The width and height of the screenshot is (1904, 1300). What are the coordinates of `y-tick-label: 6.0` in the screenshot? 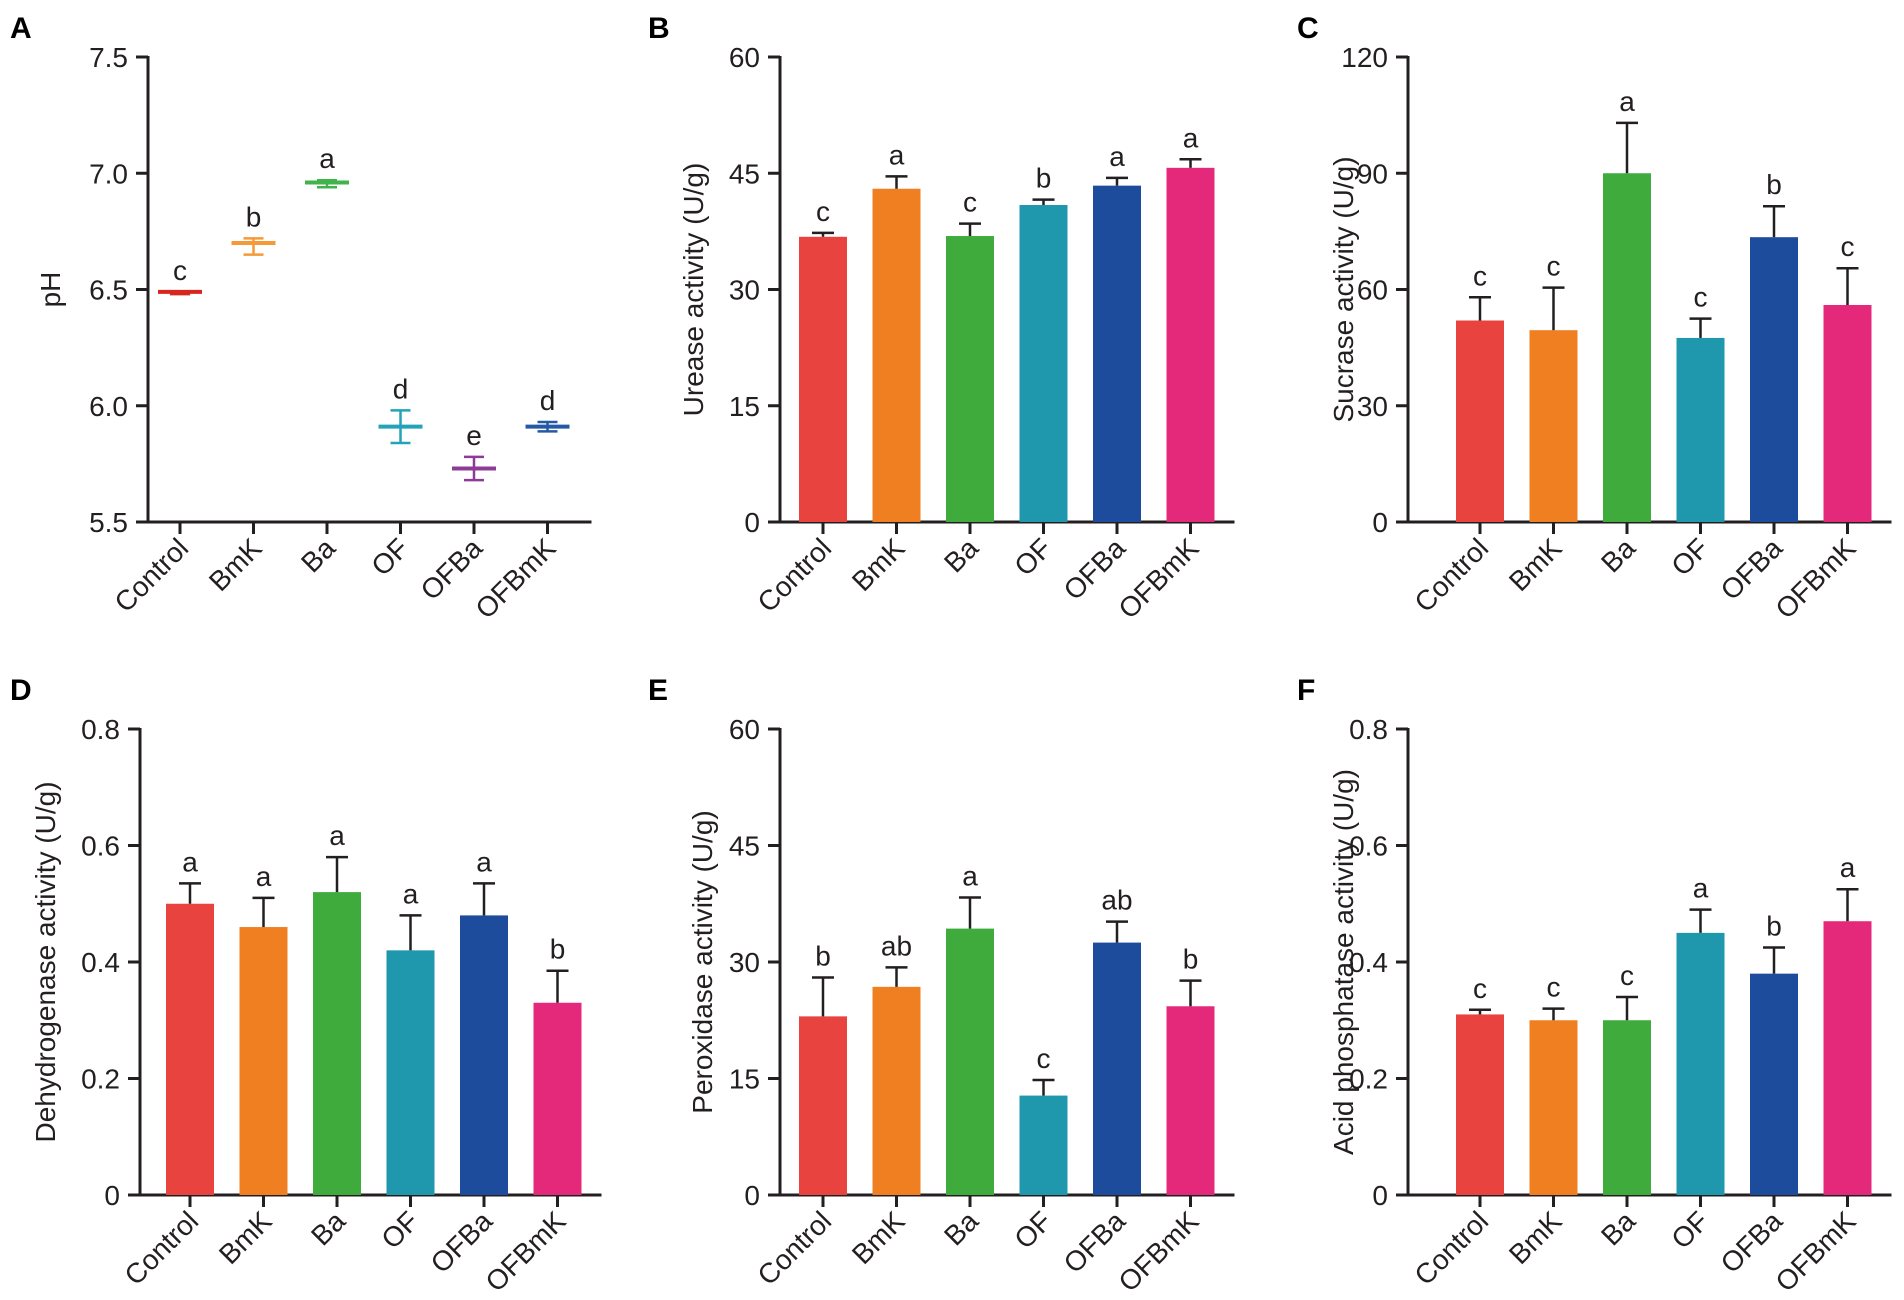 It's located at (108, 406).